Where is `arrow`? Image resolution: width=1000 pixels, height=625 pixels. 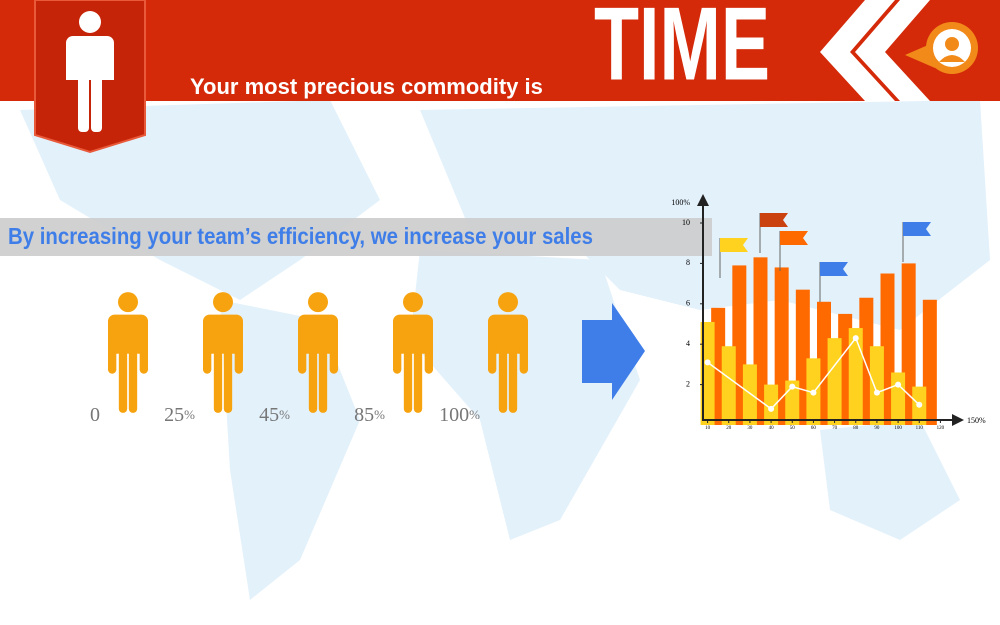
arrow is located at coordinates (613, 351).